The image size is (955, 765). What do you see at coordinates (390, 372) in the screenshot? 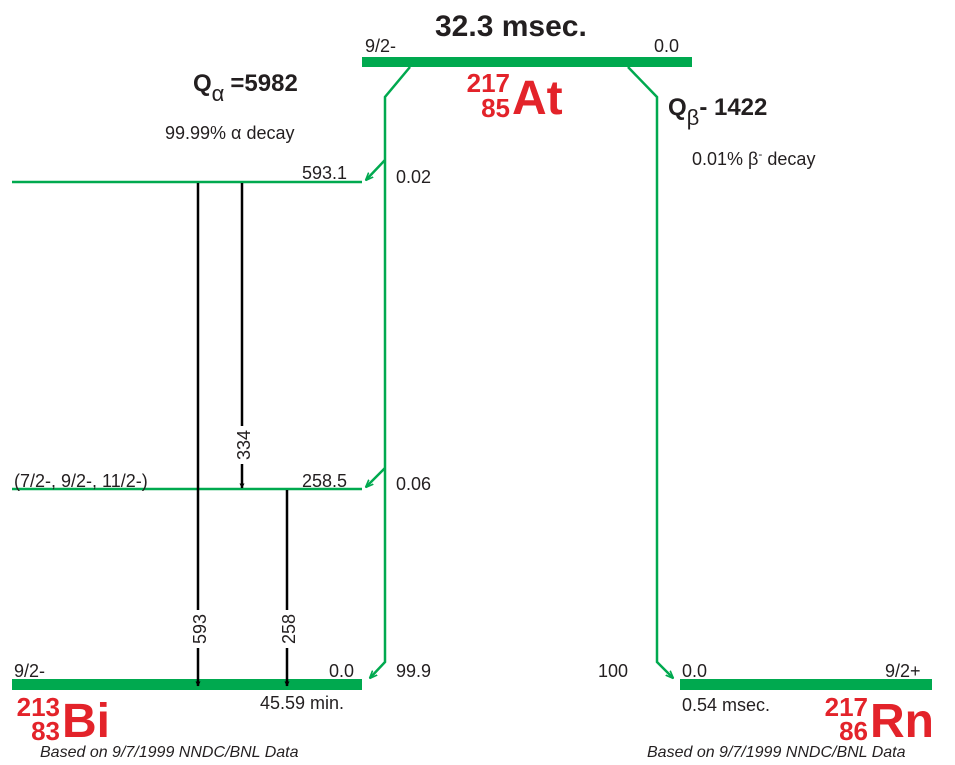
I see `alpha-decay-path` at bounding box center [390, 372].